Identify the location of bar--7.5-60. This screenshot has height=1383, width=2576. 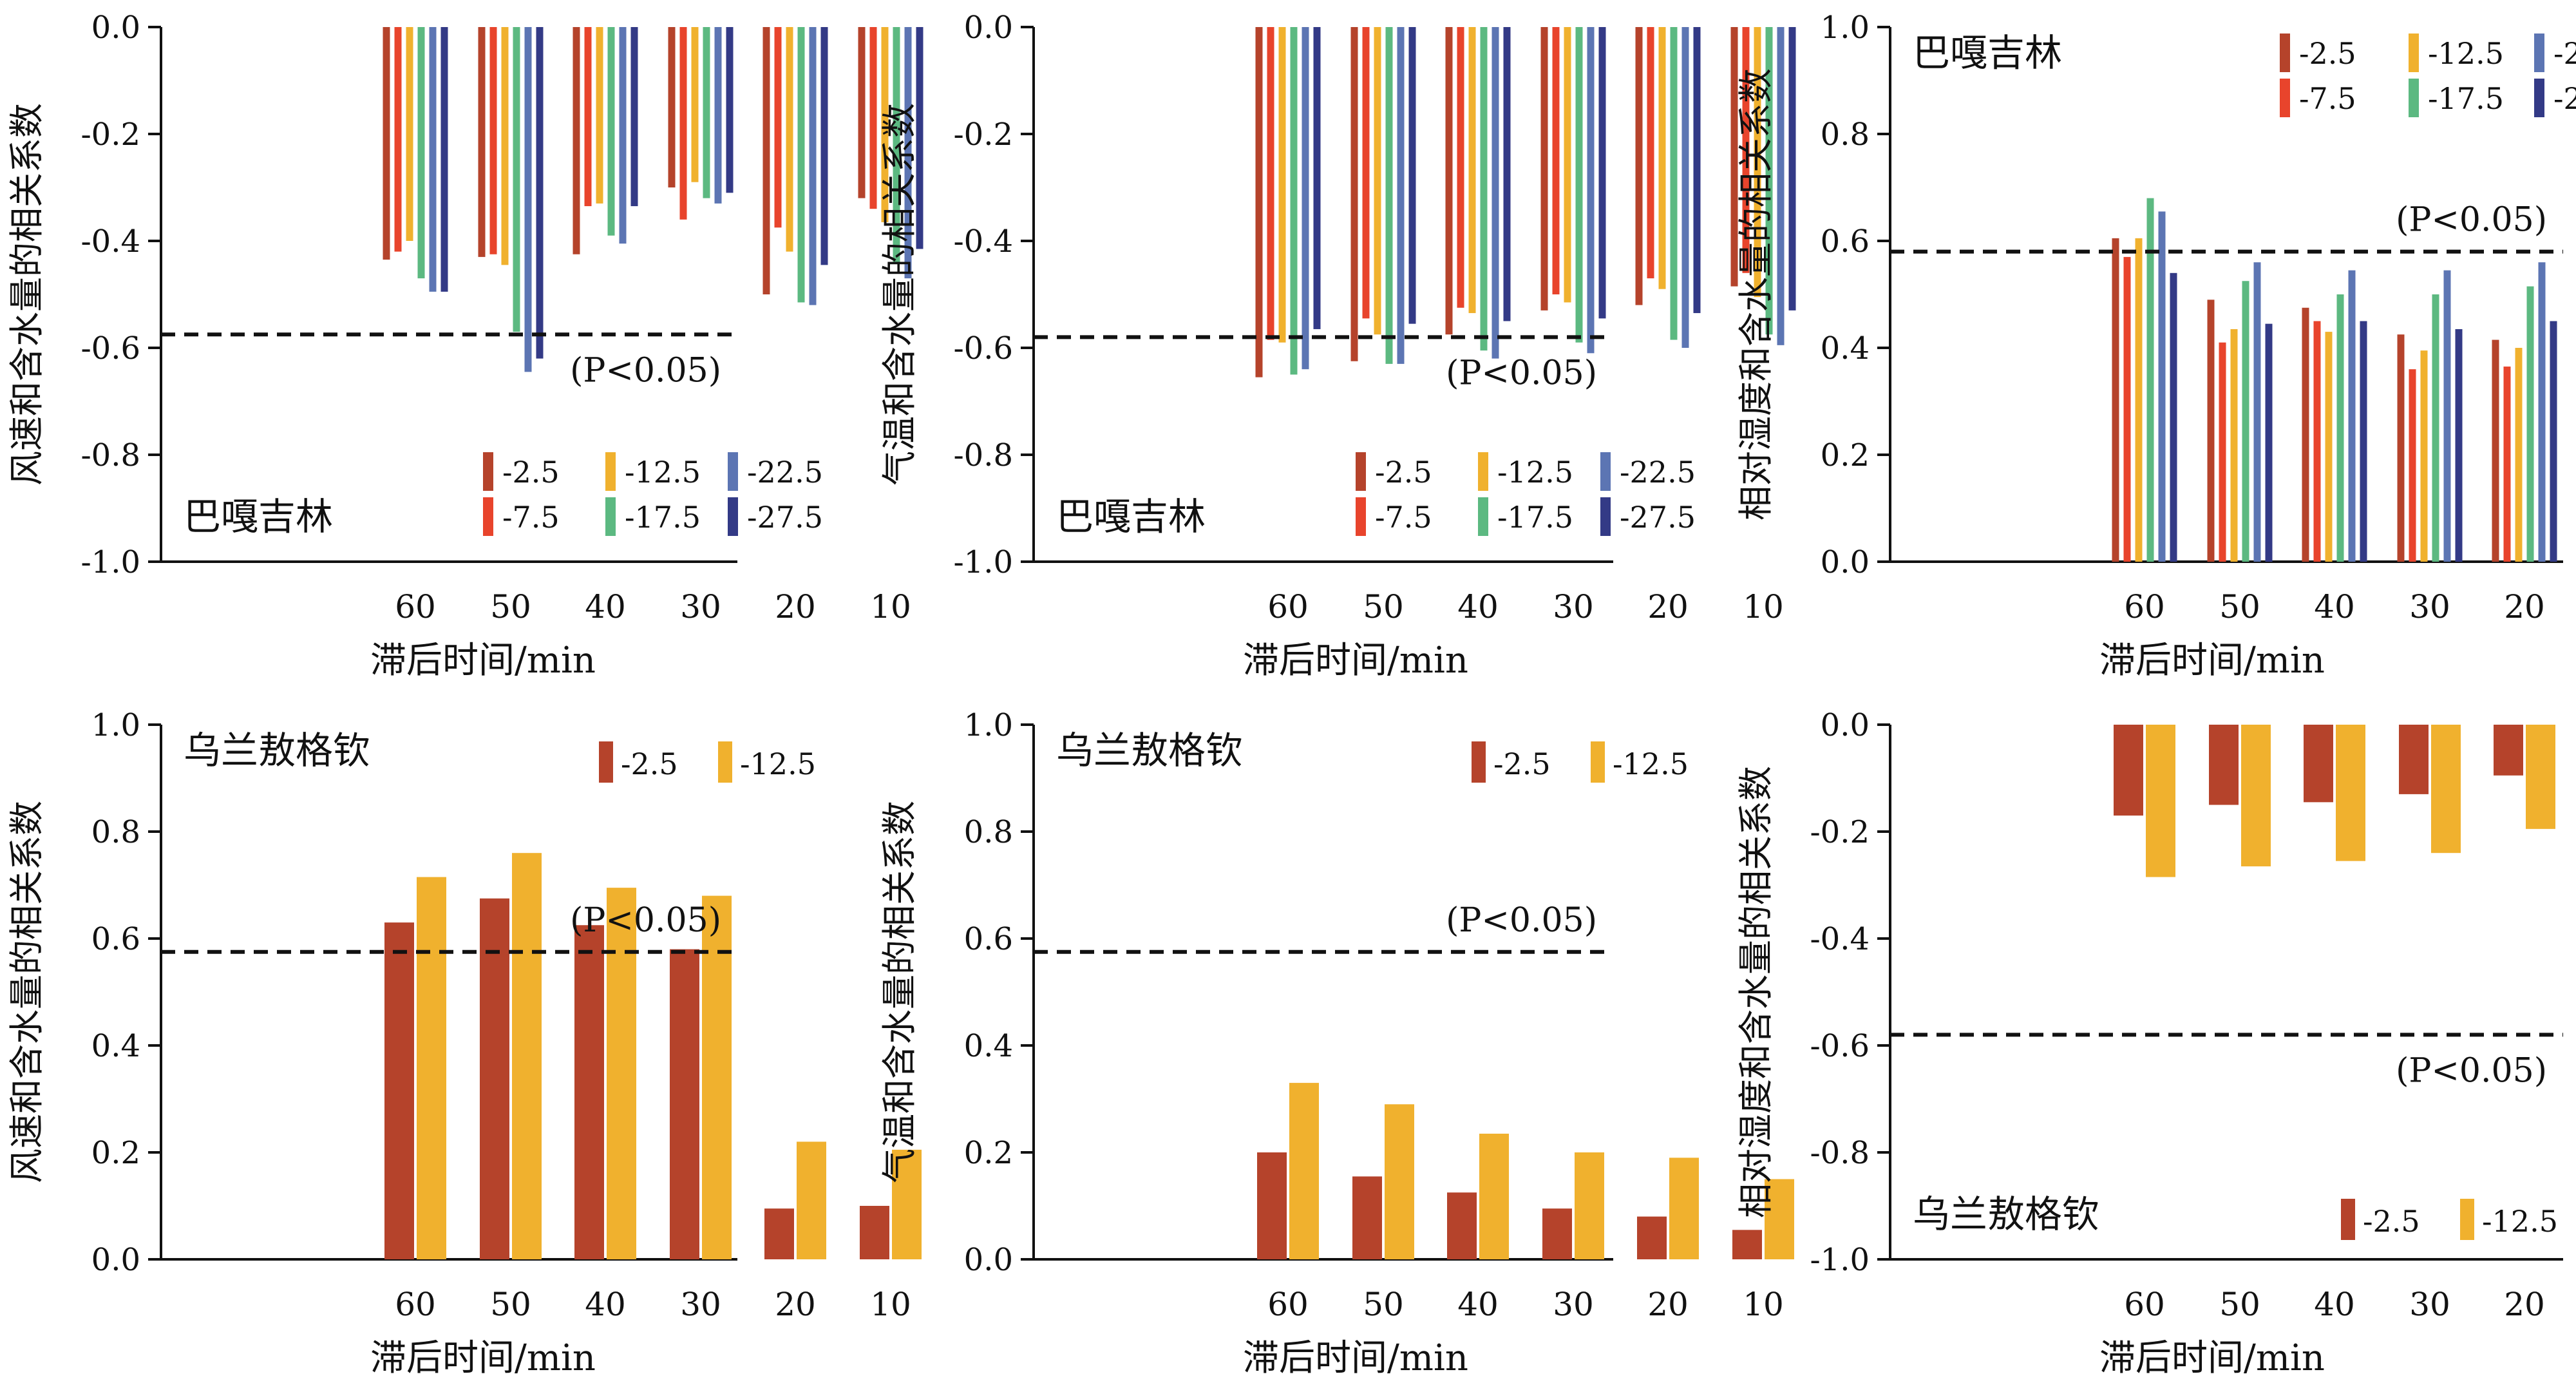
(1270, 183).